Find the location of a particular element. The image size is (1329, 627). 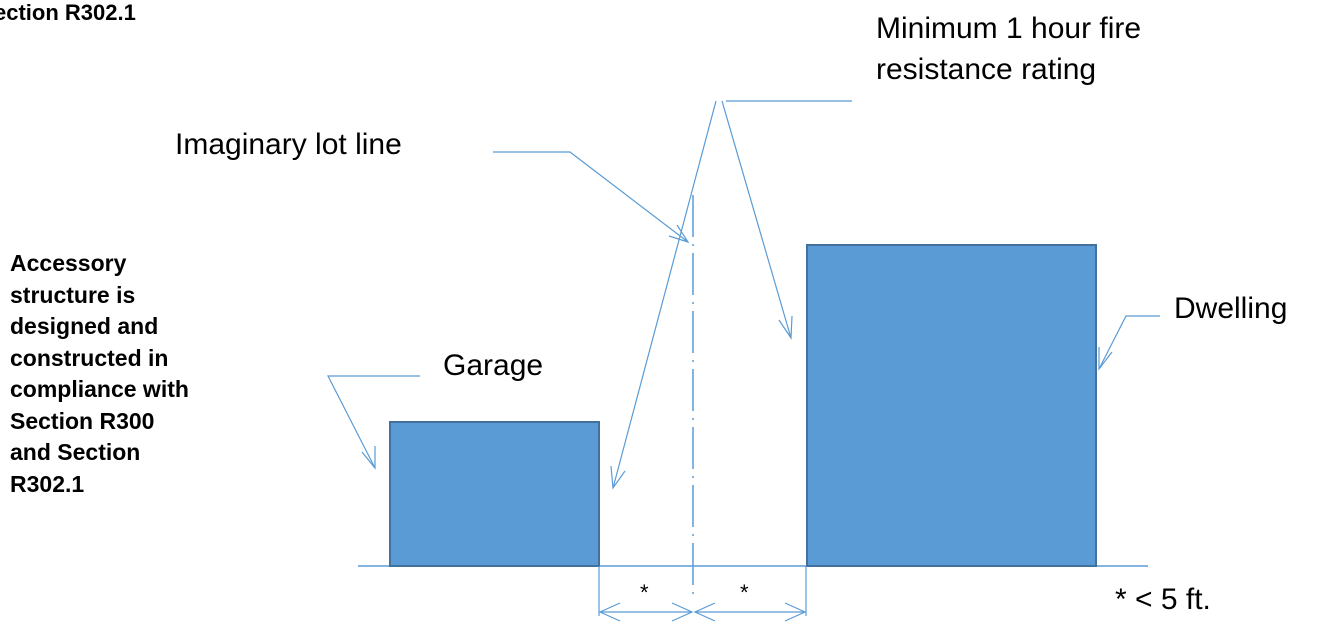

fire-rating-garage-arrowhead is located at coordinates (618, 477).